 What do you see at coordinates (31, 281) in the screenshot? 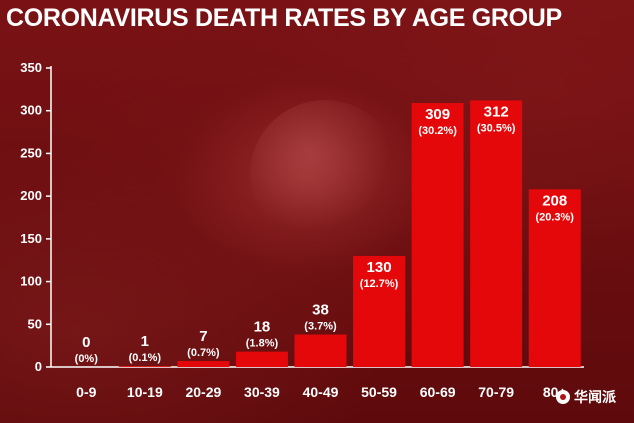
I see `y-tick-label: 100` at bounding box center [31, 281].